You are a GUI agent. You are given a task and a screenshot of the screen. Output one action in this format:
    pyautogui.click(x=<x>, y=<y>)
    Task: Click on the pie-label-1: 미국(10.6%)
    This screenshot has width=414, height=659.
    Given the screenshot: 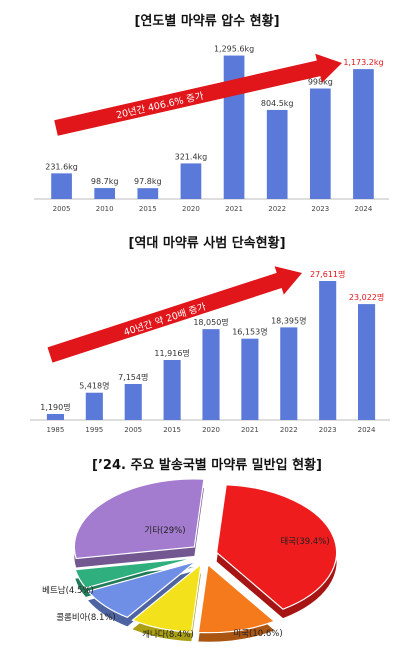 What is the action you would take?
    pyautogui.click(x=257, y=634)
    